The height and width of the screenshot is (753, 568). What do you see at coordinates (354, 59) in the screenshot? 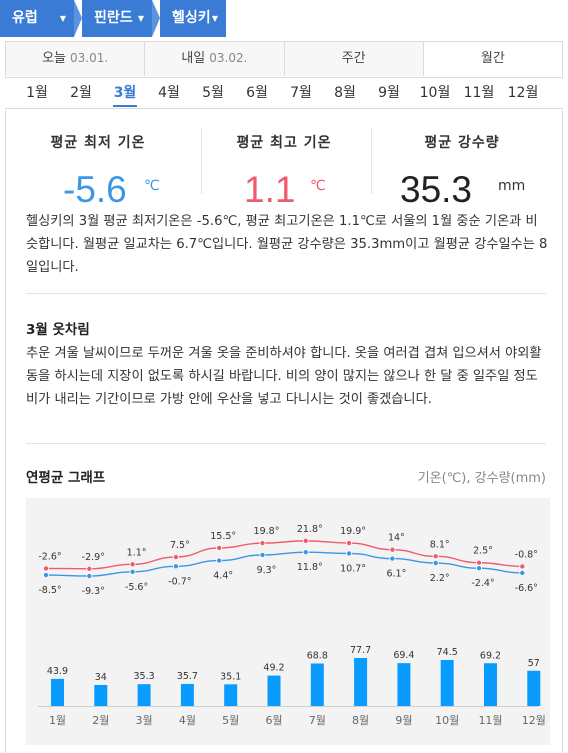
I see `tab-weekly: 주간` at bounding box center [354, 59].